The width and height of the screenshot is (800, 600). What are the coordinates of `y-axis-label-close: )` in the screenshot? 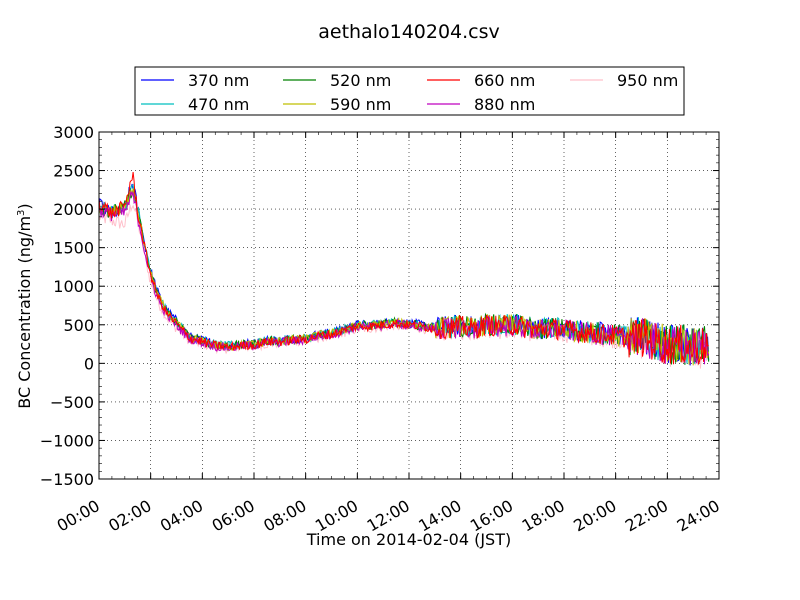 It's located at (24, 206).